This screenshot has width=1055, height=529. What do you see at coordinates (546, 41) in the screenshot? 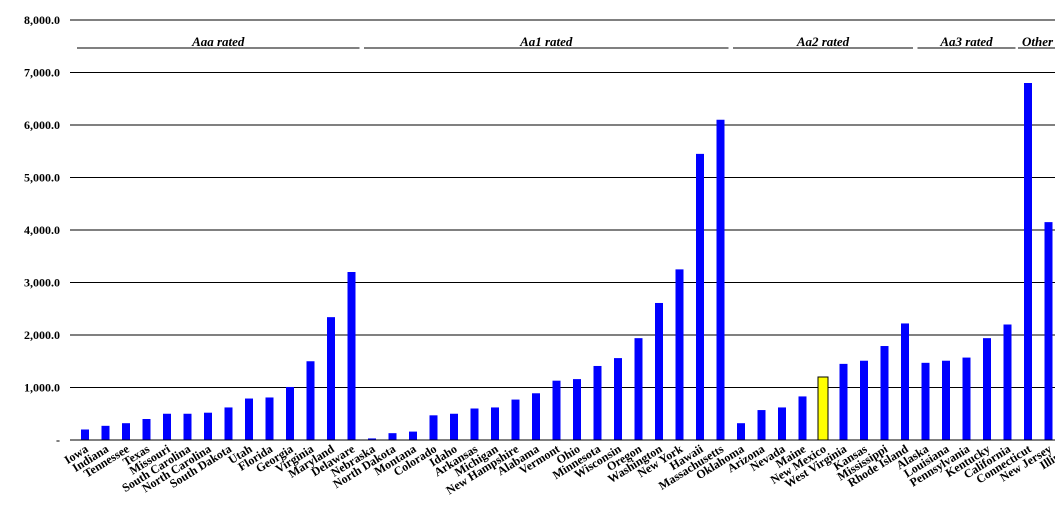
I see `group-label: Aa1 rated` at bounding box center [546, 41].